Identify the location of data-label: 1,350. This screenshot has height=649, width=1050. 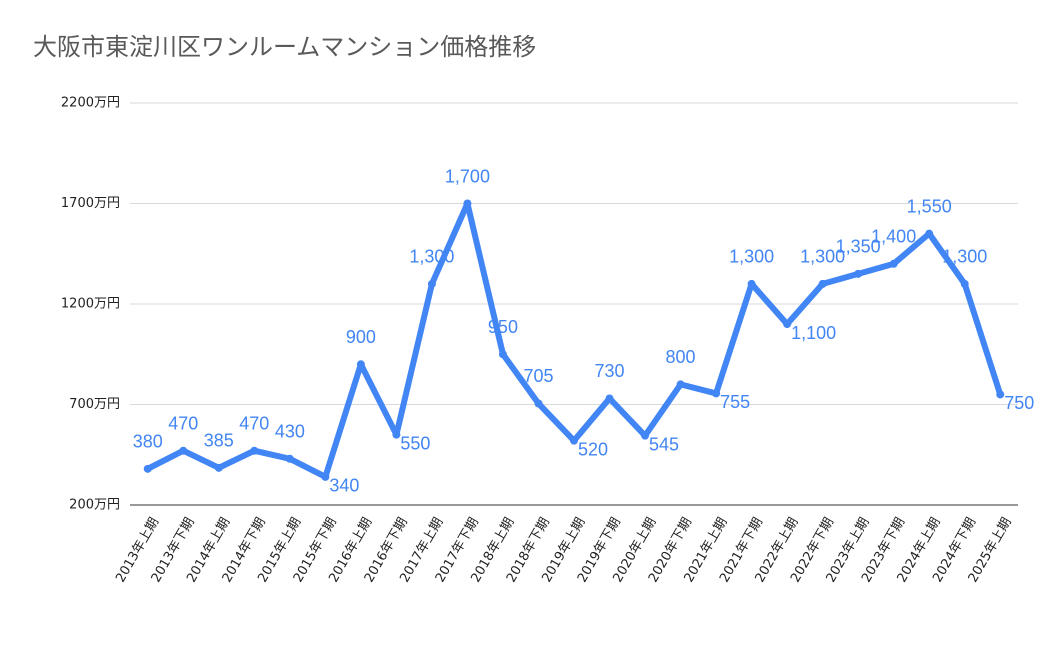
(858, 247).